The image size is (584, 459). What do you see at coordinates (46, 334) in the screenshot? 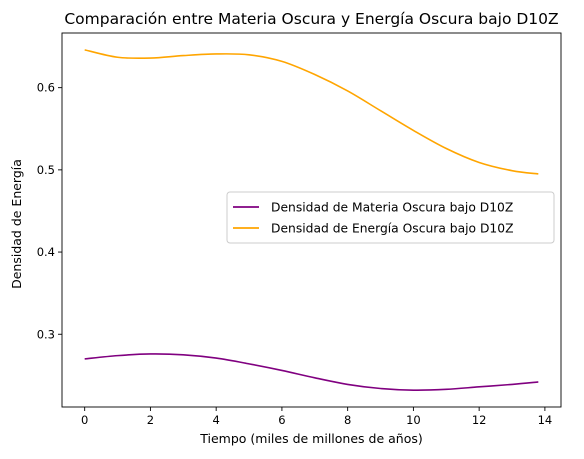
I see `y-tick-label: 0.3` at bounding box center [46, 334].